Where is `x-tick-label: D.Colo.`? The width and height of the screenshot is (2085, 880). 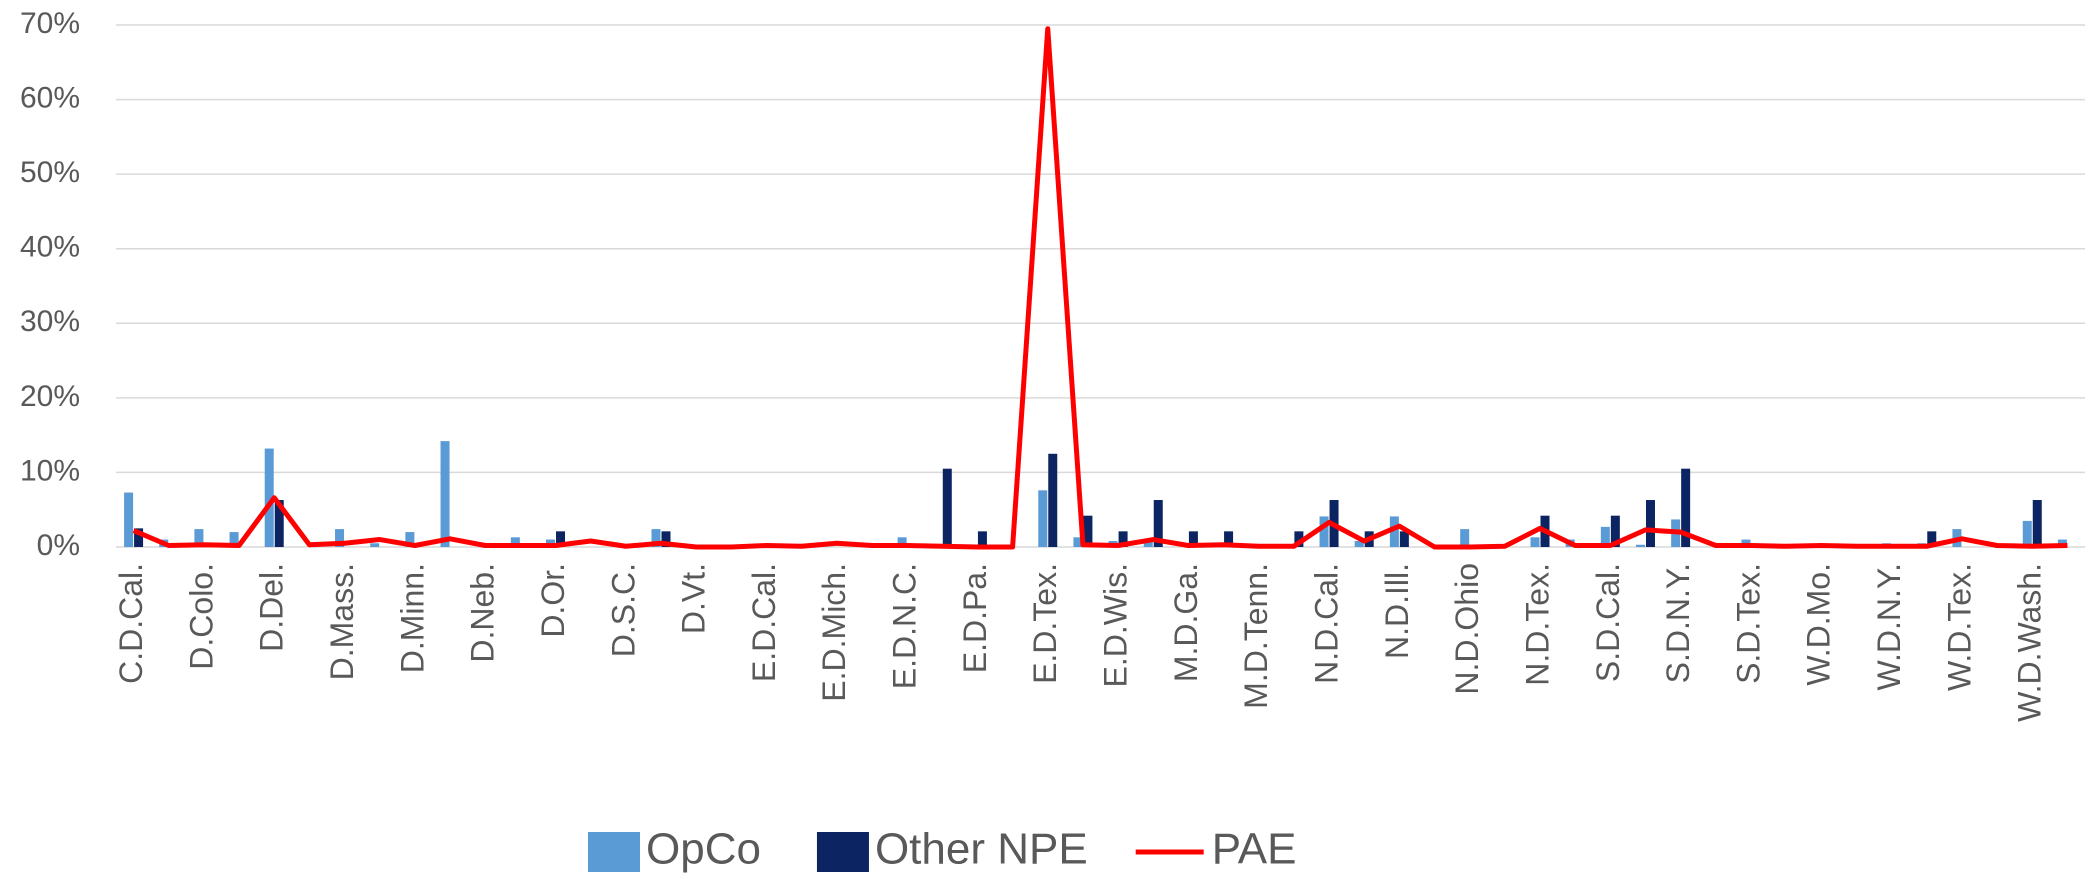
x-tick-label: D.Colo. is located at coordinates (201, 616).